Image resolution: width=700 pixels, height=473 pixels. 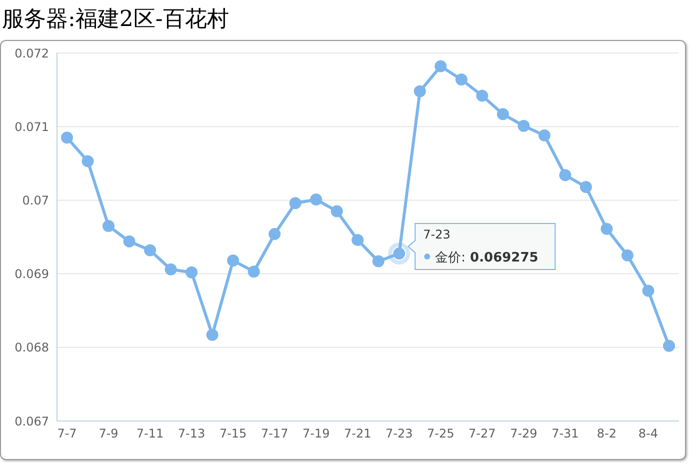 I want to click on x-tick-label: 7-31, so click(x=565, y=433).